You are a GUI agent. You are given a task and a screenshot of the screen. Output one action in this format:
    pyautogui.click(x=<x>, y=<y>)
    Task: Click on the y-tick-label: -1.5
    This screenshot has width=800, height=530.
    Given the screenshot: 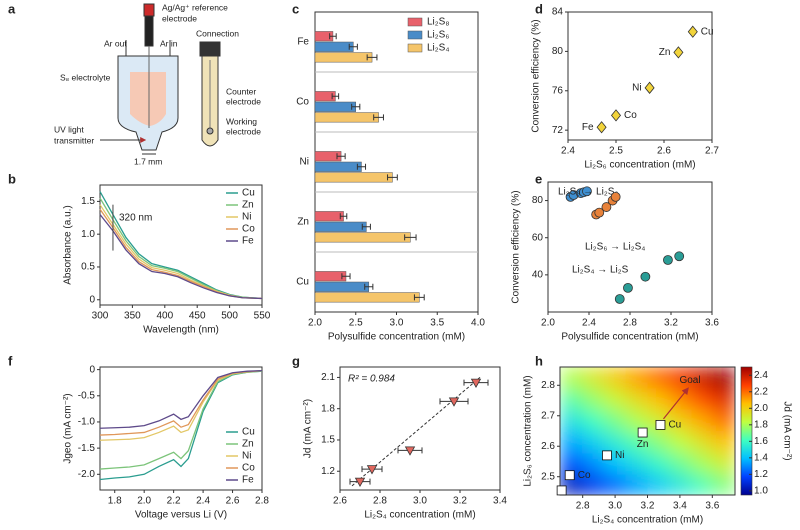 What is the action you would take?
    pyautogui.click(x=87, y=448)
    